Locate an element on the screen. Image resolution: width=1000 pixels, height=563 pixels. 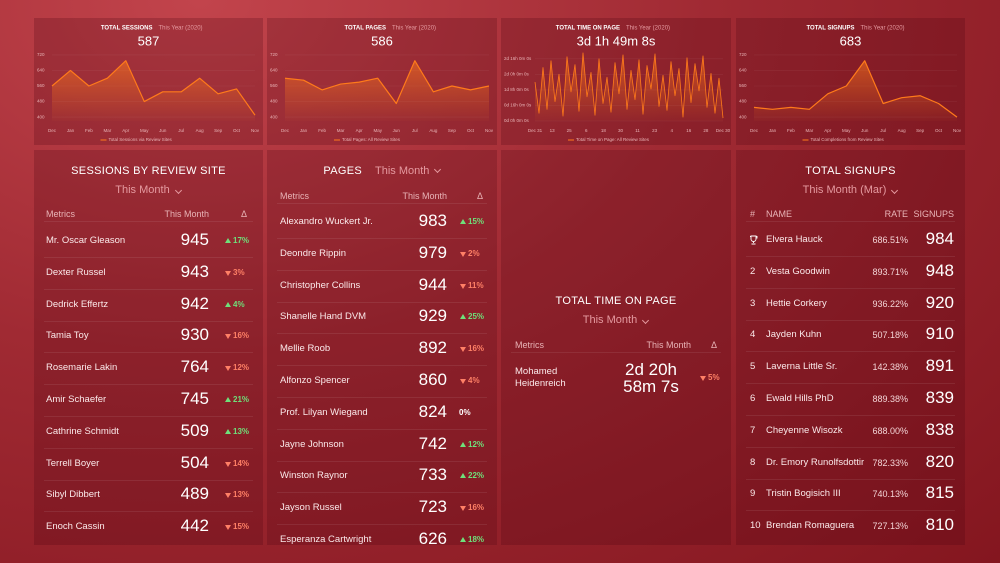
row-value: 979 is located at coordinates (432, 252).